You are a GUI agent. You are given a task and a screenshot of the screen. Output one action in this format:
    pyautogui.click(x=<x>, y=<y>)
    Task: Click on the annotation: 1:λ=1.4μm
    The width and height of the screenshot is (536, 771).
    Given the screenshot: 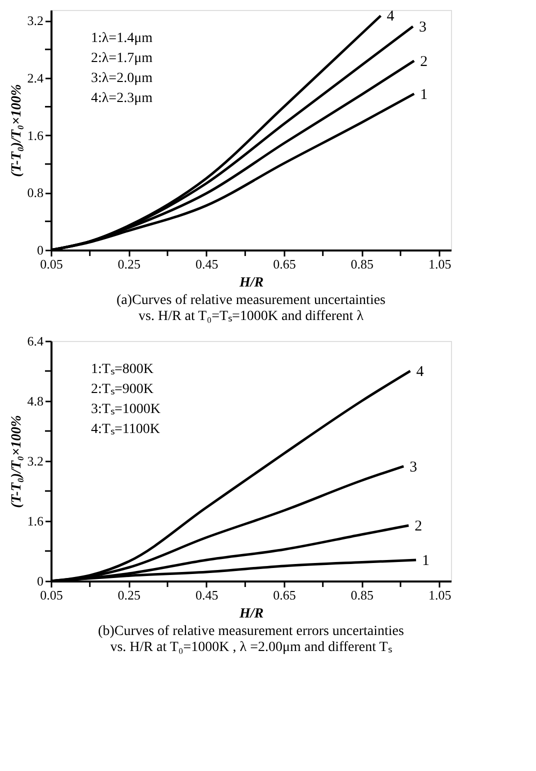 What is the action you would take?
    pyautogui.click(x=122, y=38)
    